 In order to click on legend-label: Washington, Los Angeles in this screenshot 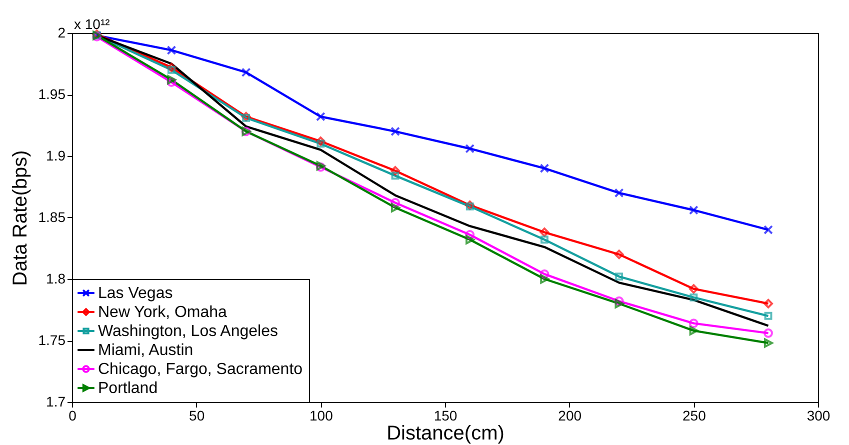, I will do `click(188, 331)`.